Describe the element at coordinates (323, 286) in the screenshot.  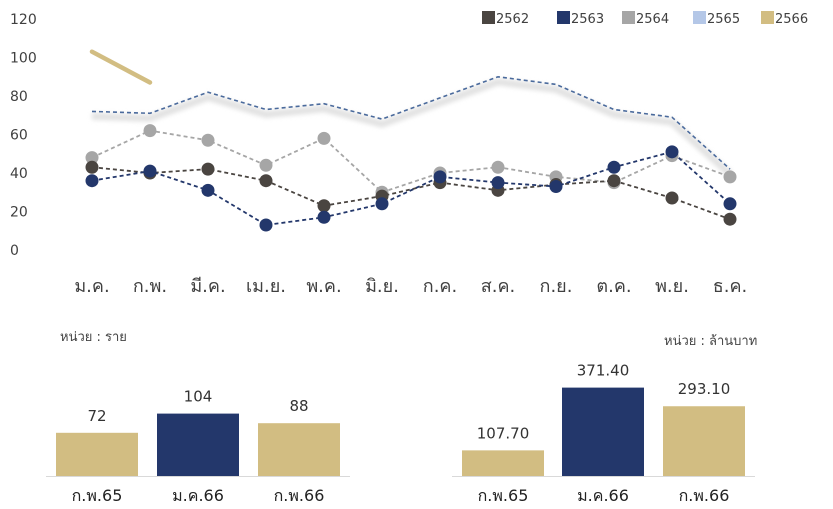
I see `x-tick-label: พ.ค.` at that location.